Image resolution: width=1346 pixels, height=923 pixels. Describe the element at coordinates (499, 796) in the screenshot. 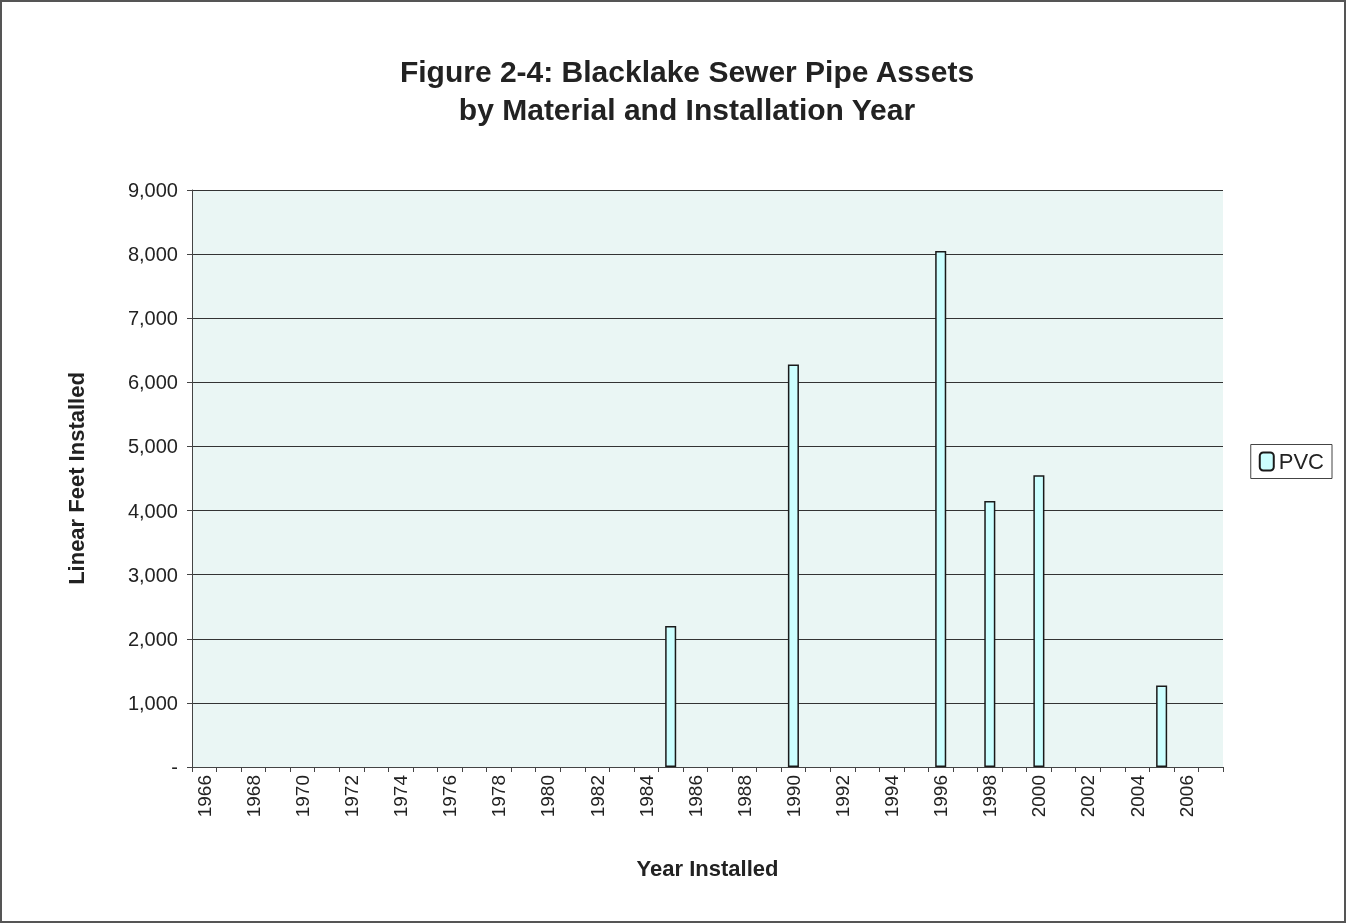

I see `x-tick-label: 1978` at that location.